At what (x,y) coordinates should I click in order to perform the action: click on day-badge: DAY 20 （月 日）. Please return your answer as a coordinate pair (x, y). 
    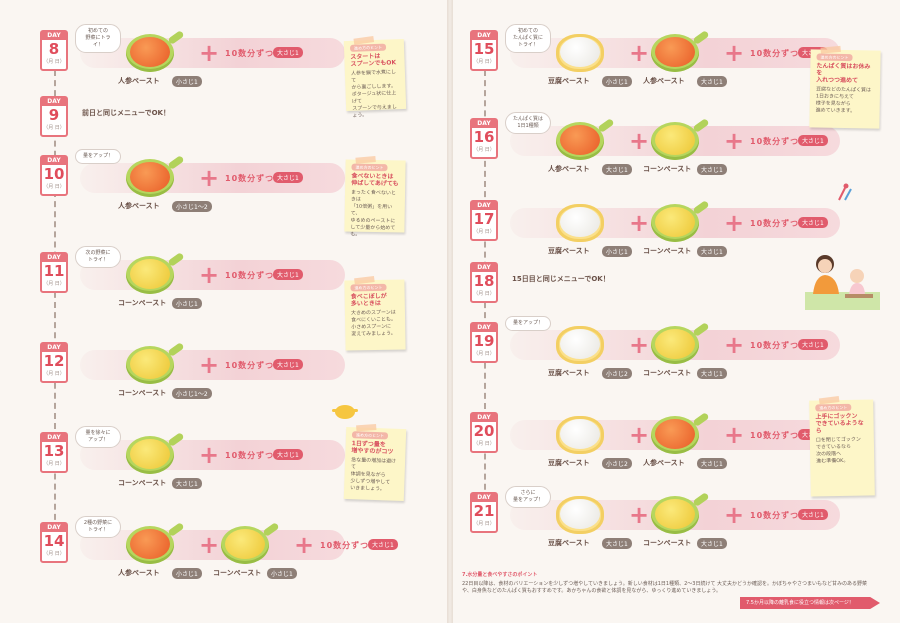
    Looking at the image, I should click on (484, 432).